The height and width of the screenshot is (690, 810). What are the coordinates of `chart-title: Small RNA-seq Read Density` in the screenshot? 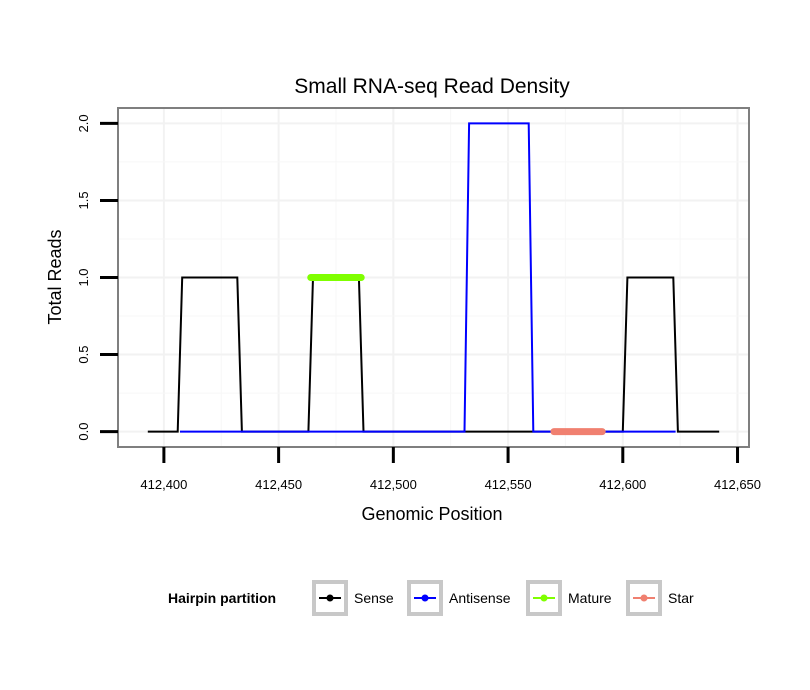 It's located at (432, 86).